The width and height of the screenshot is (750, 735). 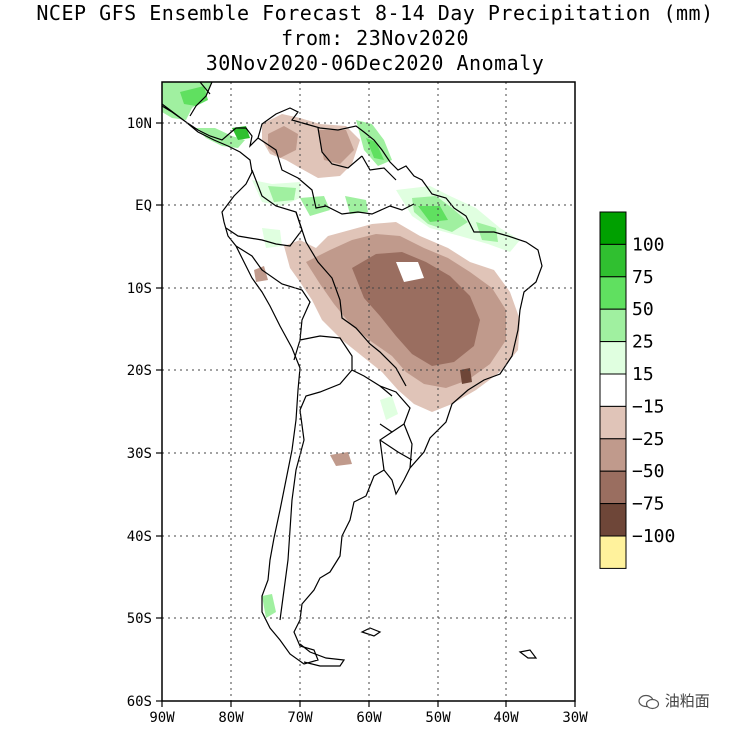 What do you see at coordinates (139, 371) in the screenshot?
I see `lat-label: 20S` at bounding box center [139, 371].